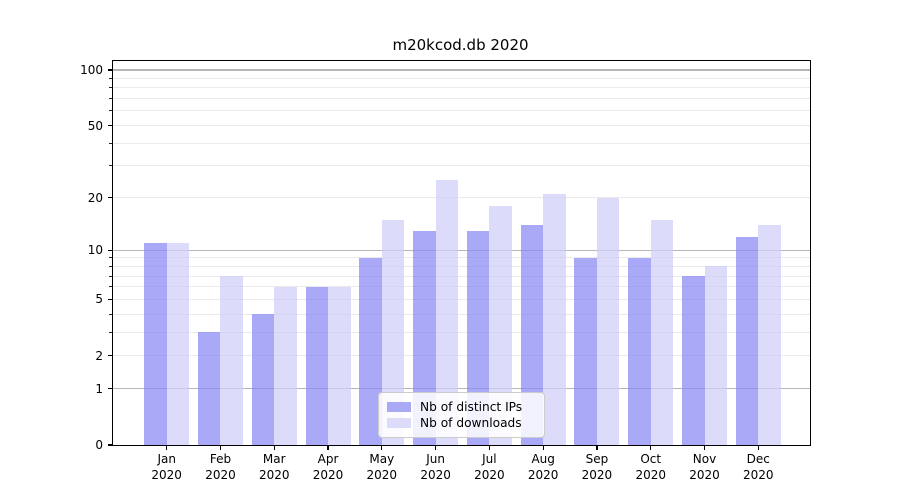  I want to click on y-tick-label: 20, so click(95, 197).